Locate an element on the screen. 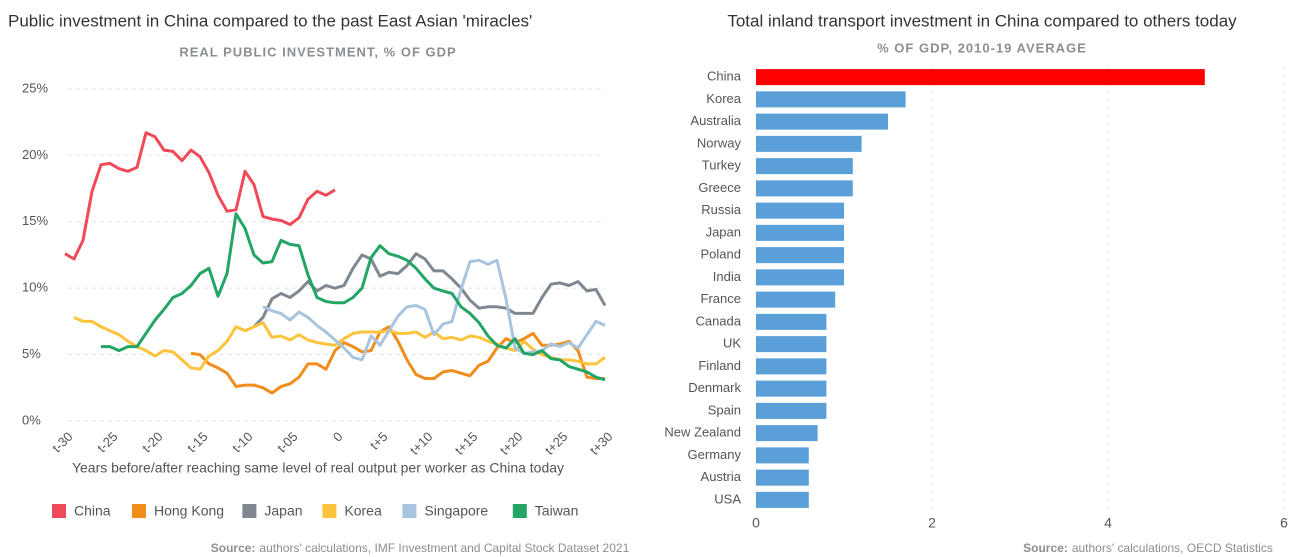 This screenshot has height=557, width=1289. x-tick-label: t-10 is located at coordinates (242, 442).